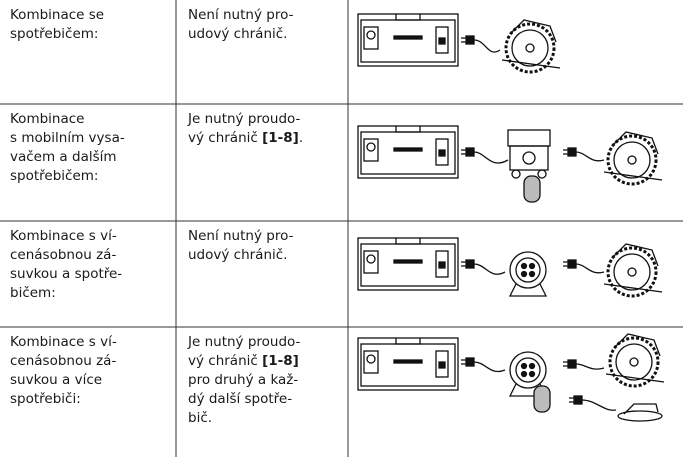 This screenshot has width=683, height=457. Describe the element at coordinates (301, 138) in the screenshot. I see `text-segment: .` at that location.